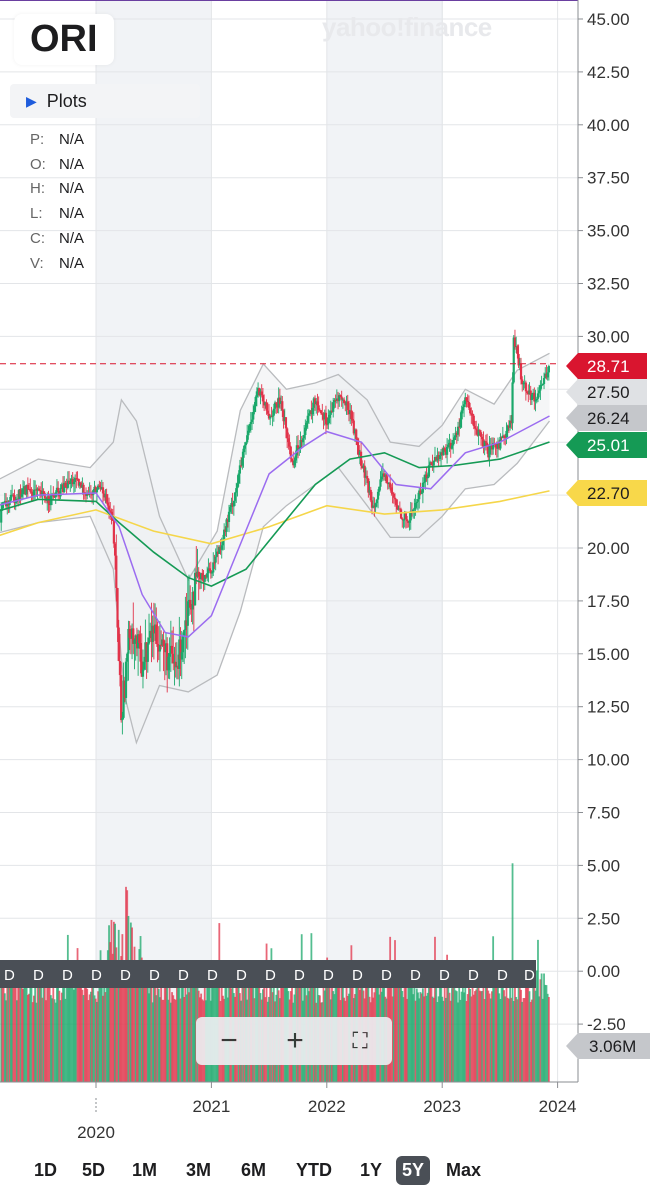 This screenshot has width=655, height=1200. What do you see at coordinates (413, 1170) in the screenshot?
I see `range-5y-button: 5Y` at bounding box center [413, 1170].